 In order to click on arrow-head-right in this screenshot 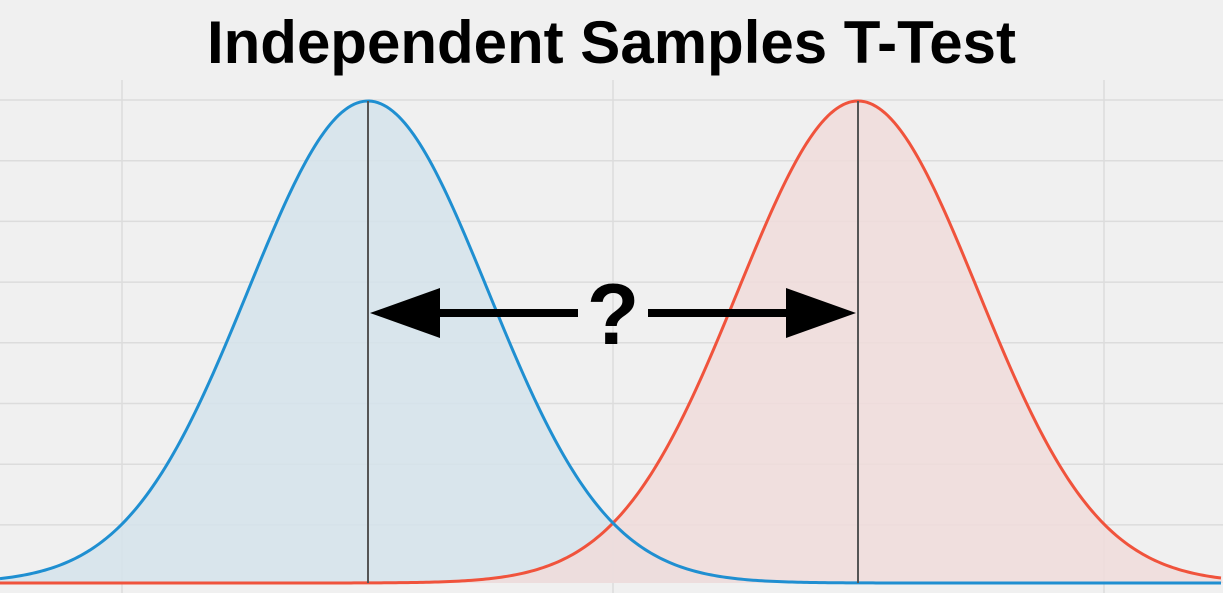, I will do `click(821, 313)`.